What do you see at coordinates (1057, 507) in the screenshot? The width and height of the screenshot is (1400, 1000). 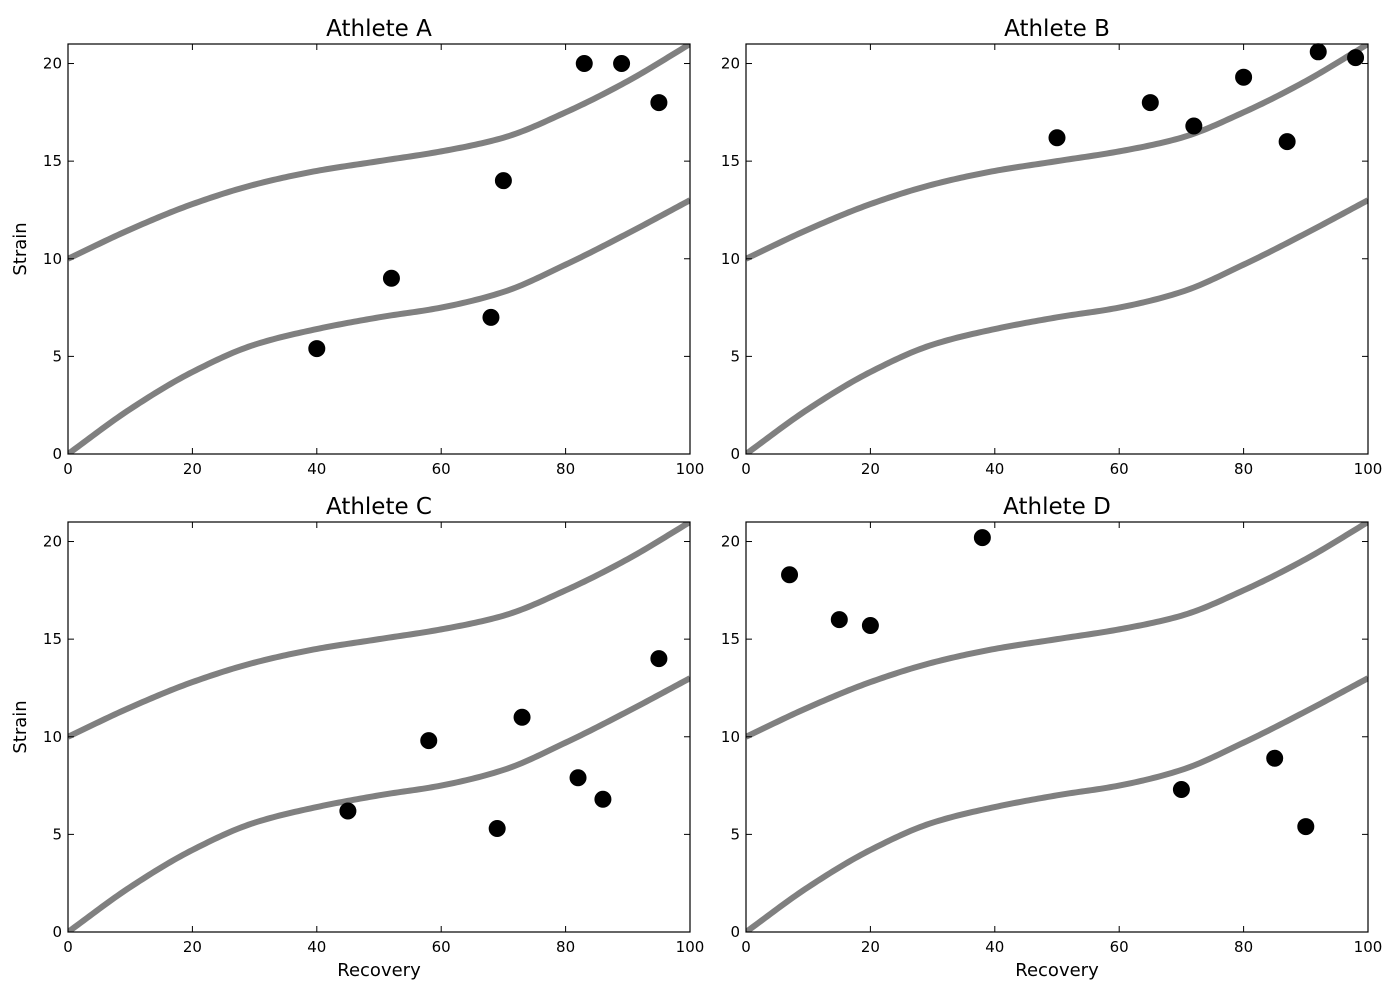 I see `panel-title: Athlete D` at bounding box center [1057, 507].